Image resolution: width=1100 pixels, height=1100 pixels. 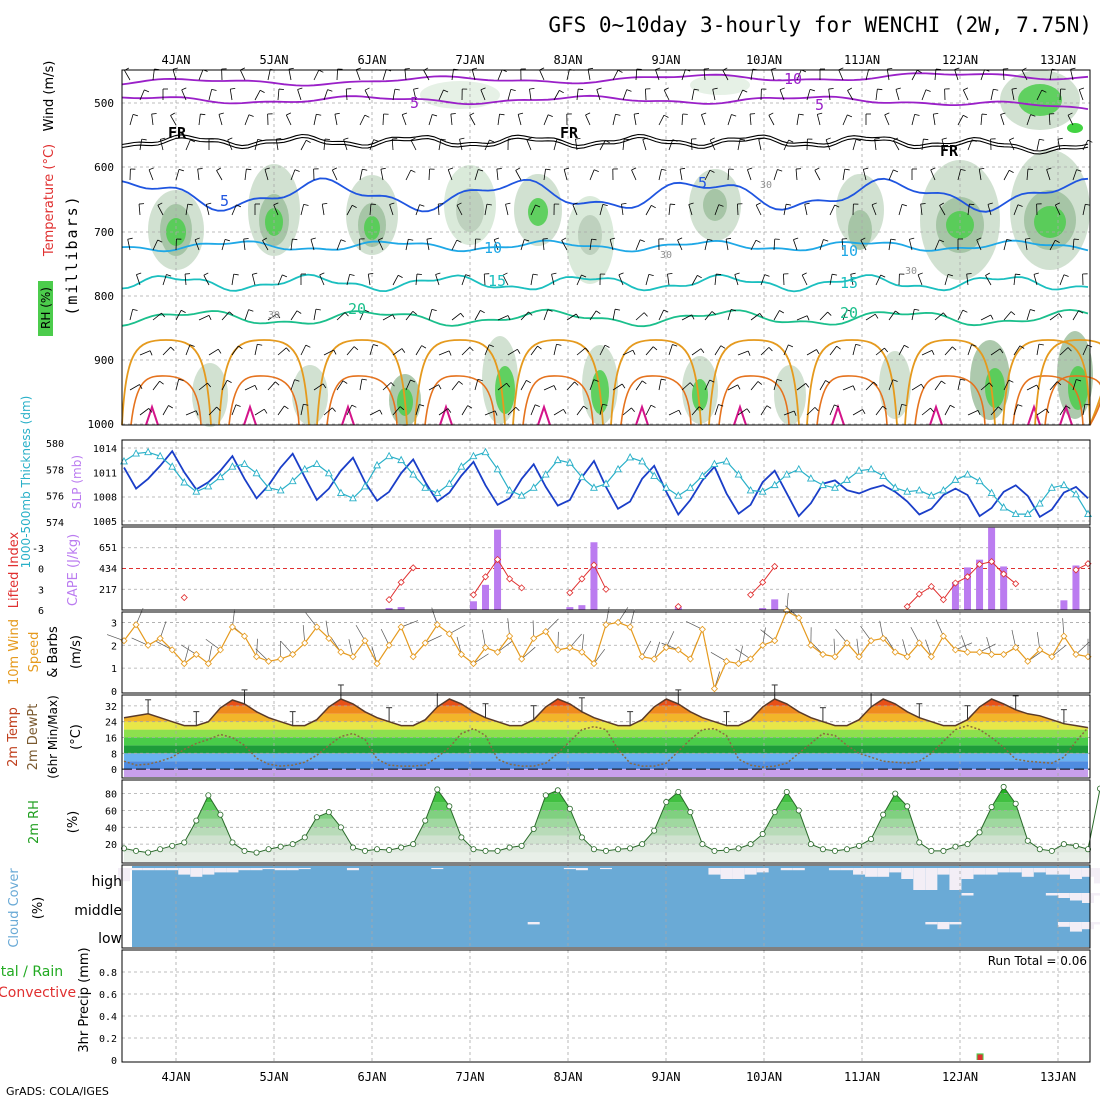 I want to click on contour-label: 30, so click(x=274, y=315).